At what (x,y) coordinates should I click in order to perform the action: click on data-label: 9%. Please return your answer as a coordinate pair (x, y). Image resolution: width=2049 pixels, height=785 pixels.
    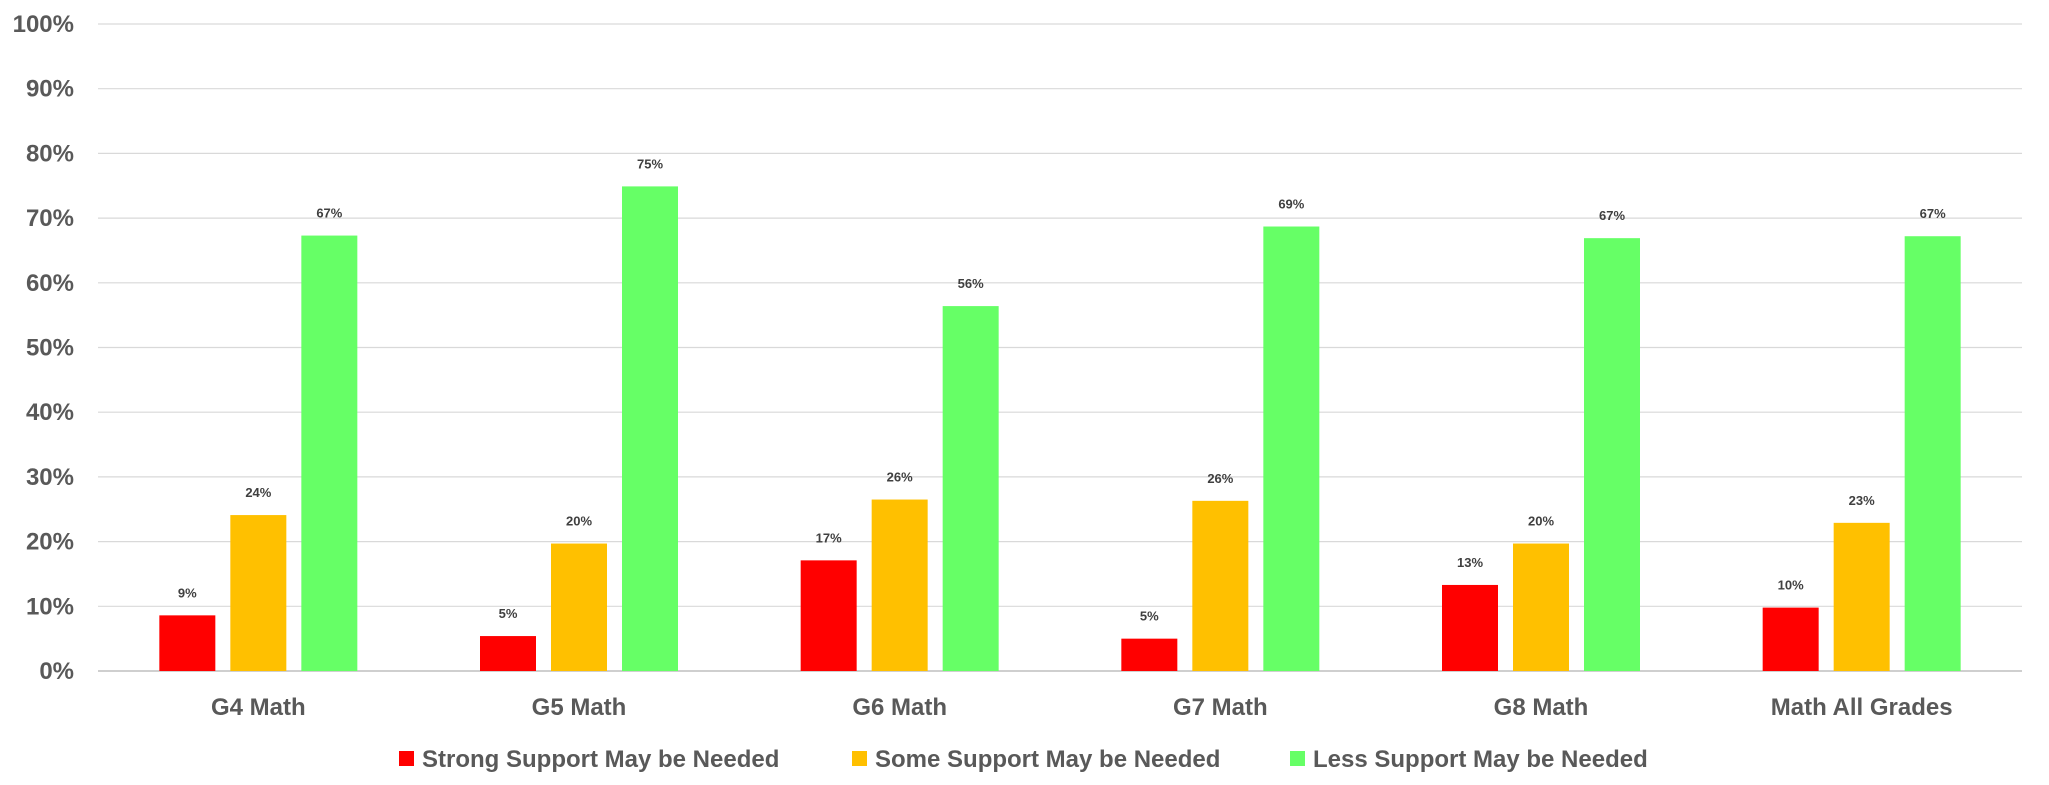
    Looking at the image, I should click on (187, 592).